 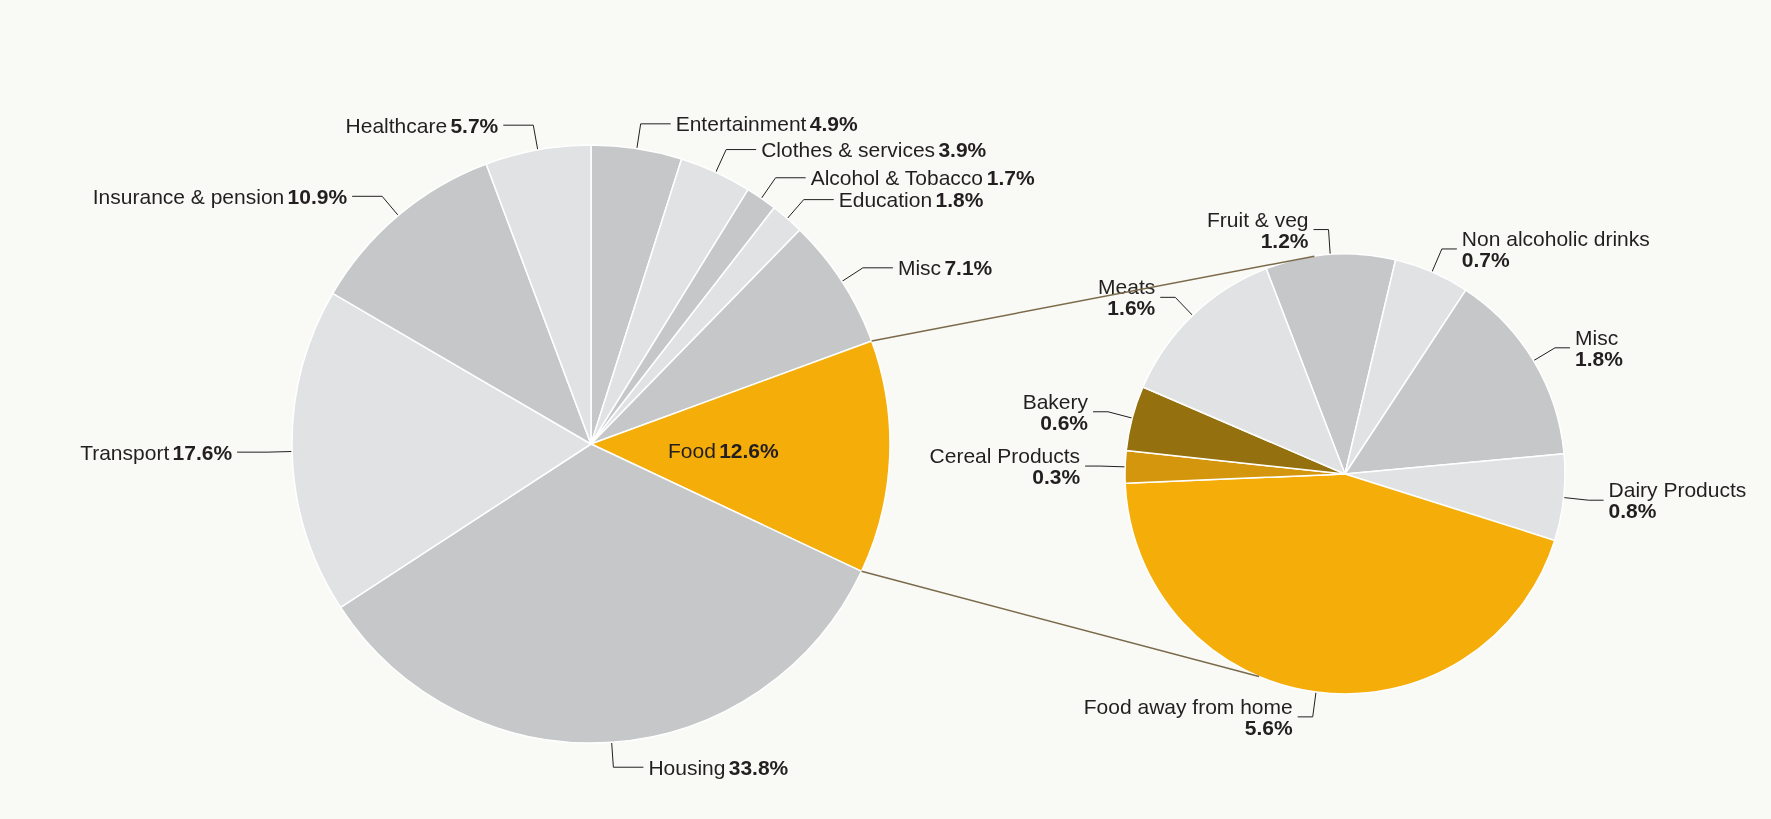 What do you see at coordinates (833, 124) in the screenshot?
I see `data-label: 4.9%` at bounding box center [833, 124].